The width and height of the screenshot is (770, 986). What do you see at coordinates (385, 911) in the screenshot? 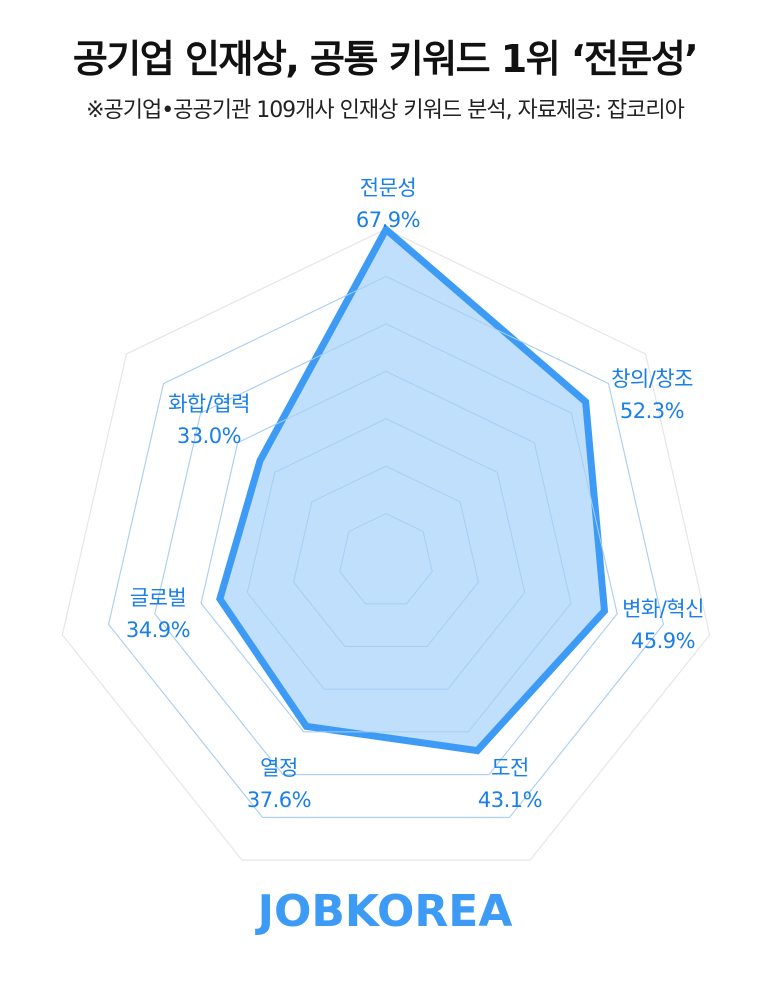
I see `jobkorea-logo: JOBKOREA` at bounding box center [385, 911].